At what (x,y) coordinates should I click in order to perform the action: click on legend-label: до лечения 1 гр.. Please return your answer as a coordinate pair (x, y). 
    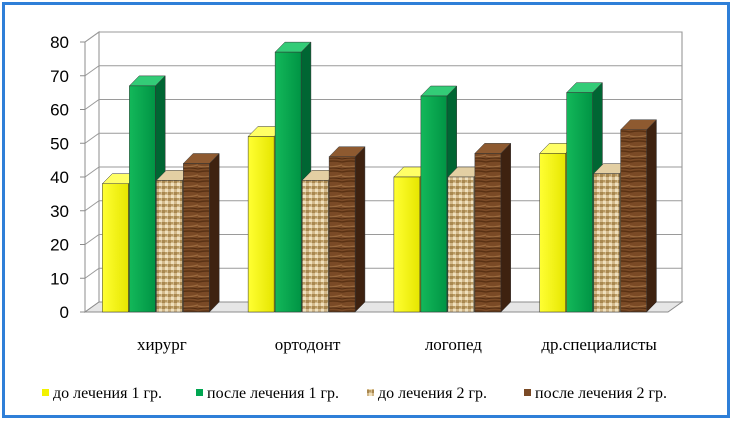
    Looking at the image, I should click on (107, 393).